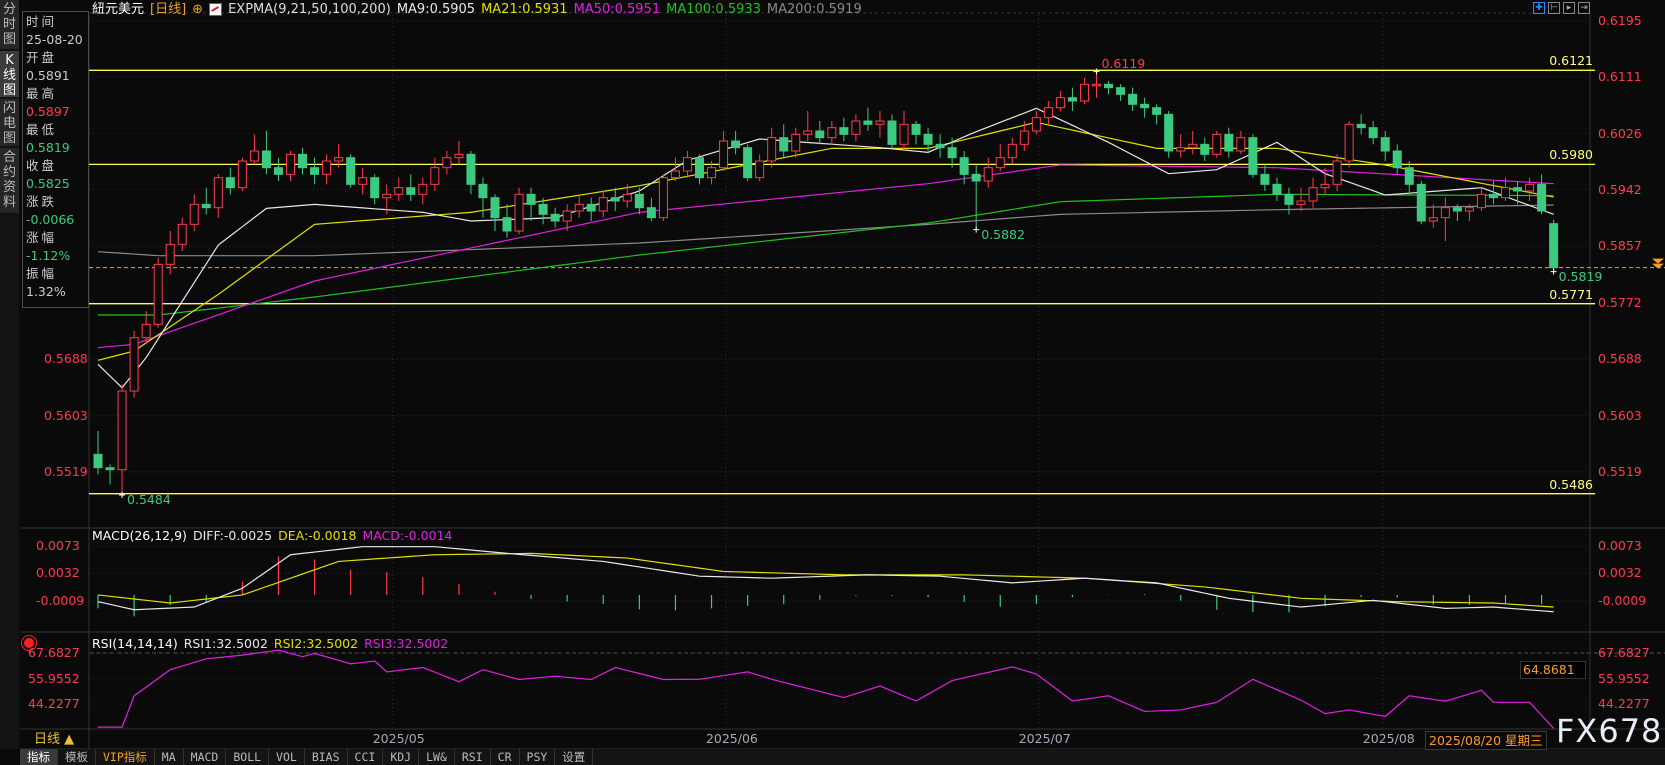 The width and height of the screenshot is (1665, 765). Describe the element at coordinates (54, 739) in the screenshot. I see `period-selector: 日线 ▲` at that location.